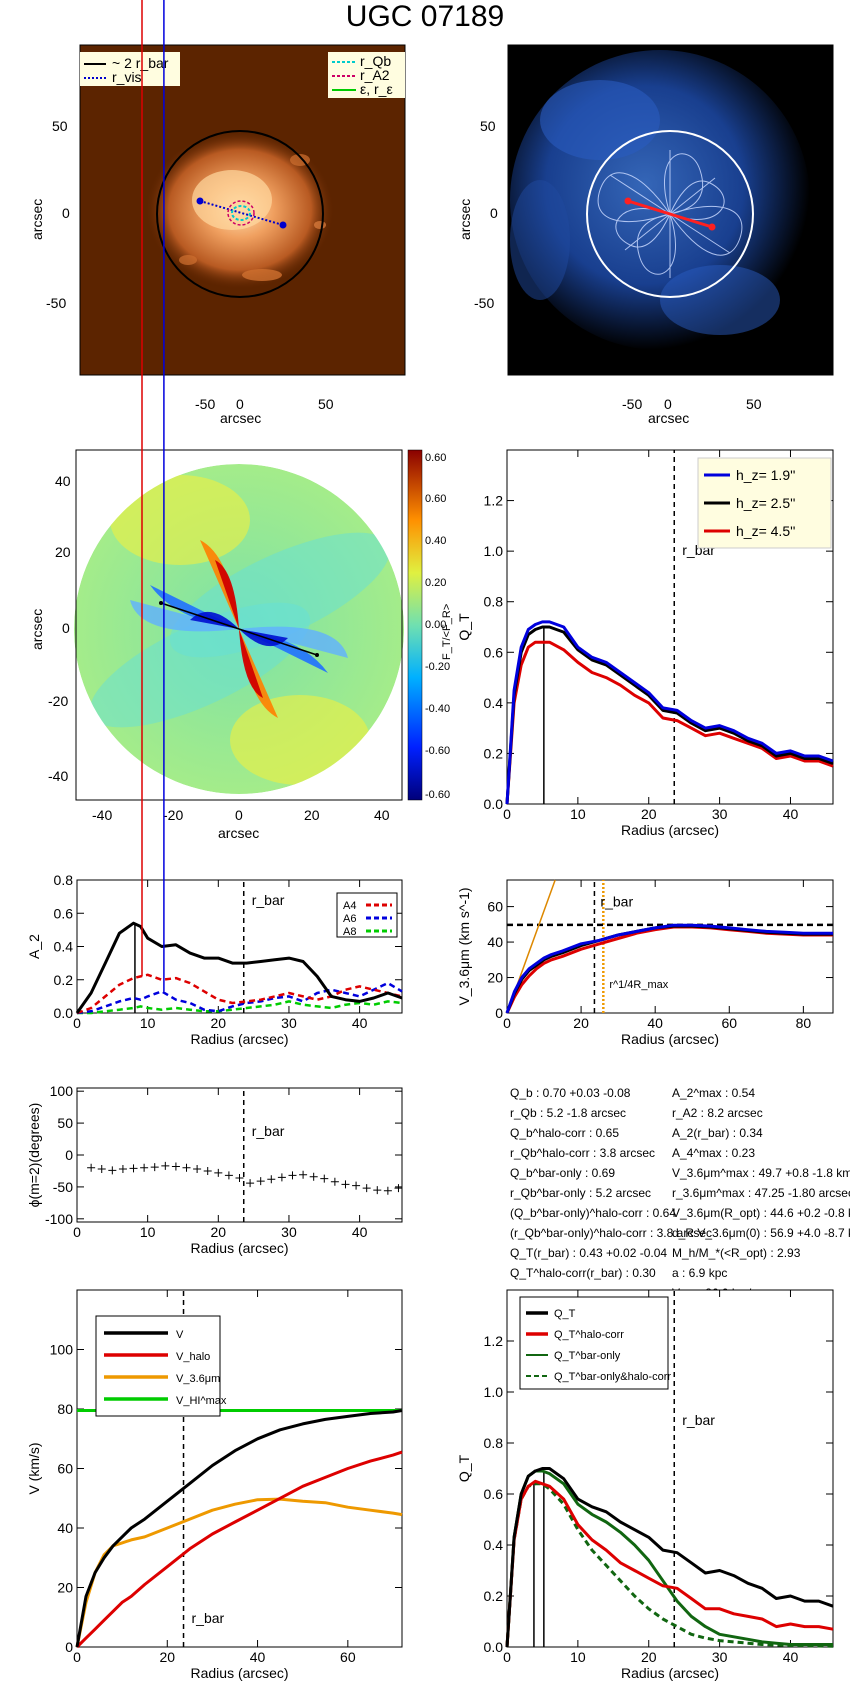  What do you see at coordinates (589, 1335) in the screenshot?
I see `legend-label: Q_T^halo-corr` at bounding box center [589, 1335].